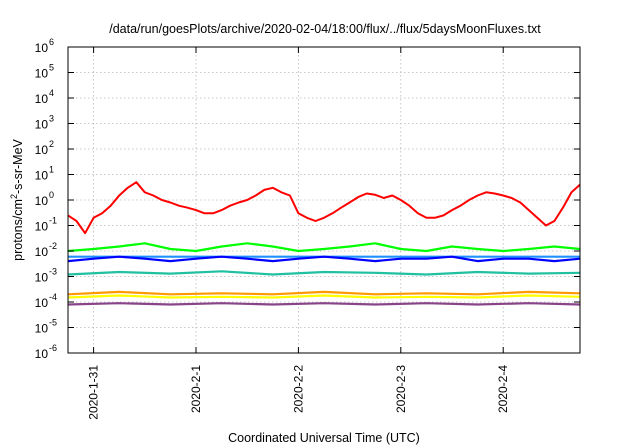  What do you see at coordinates (46, 327) in the screenshot?
I see `y-tick-label: 10⁻⁵` at bounding box center [46, 327].